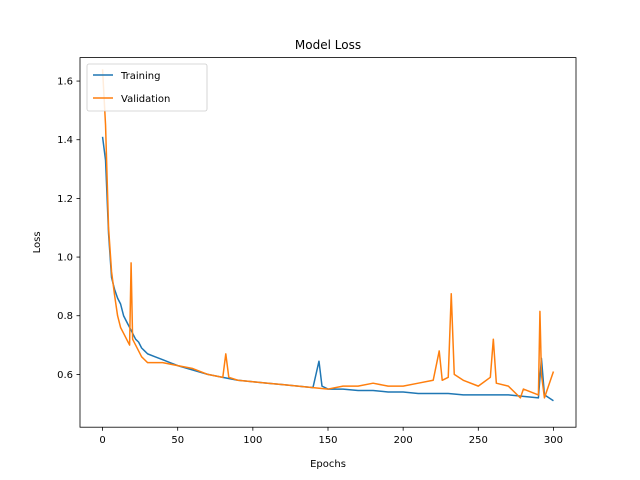 The height and width of the screenshot is (480, 640). I want to click on y-tick-label: 1.4, so click(65, 140).